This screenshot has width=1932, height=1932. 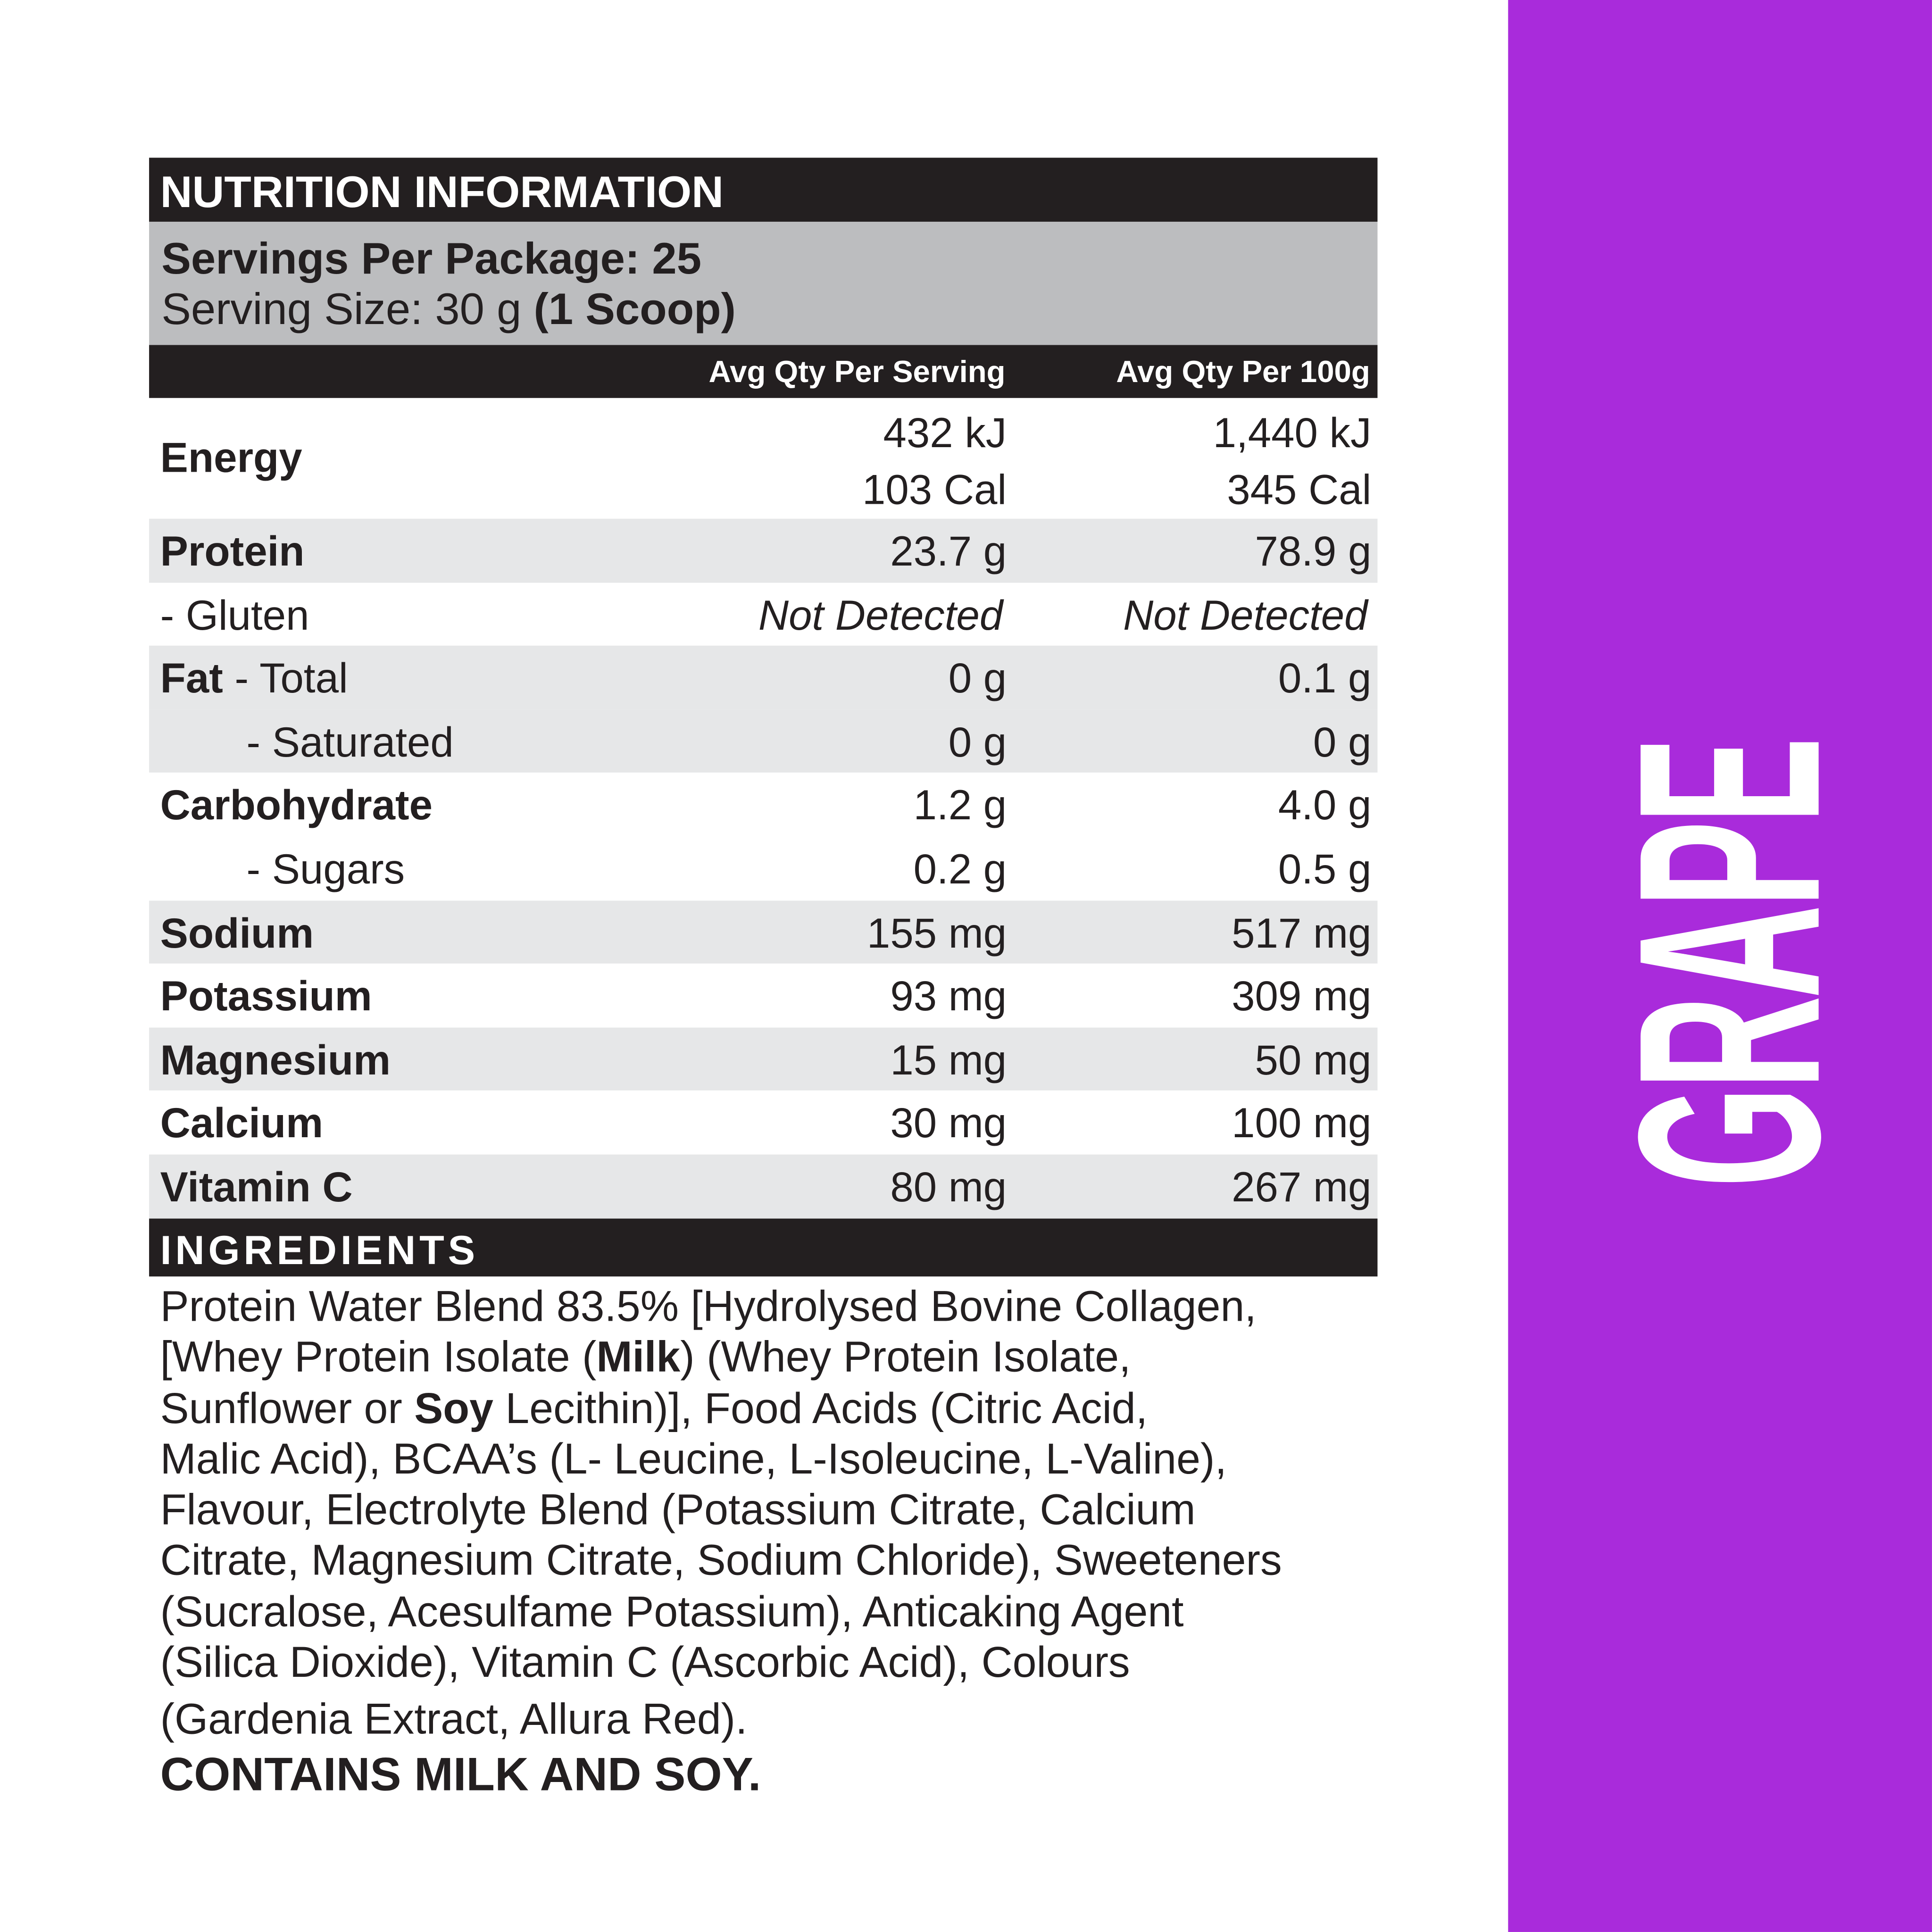 I want to click on table-row: - Saturated 0 g 0 g, so click(x=763, y=741).